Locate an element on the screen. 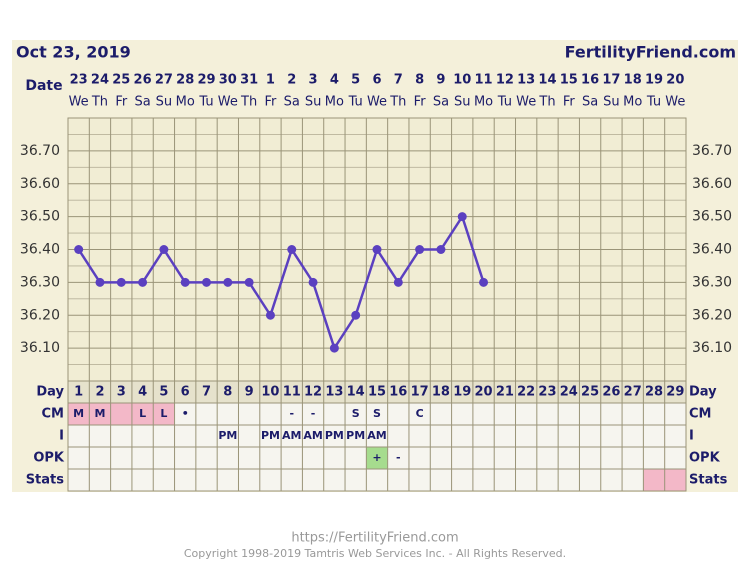  y-tick-label: 36.60 is located at coordinates (40, 184).